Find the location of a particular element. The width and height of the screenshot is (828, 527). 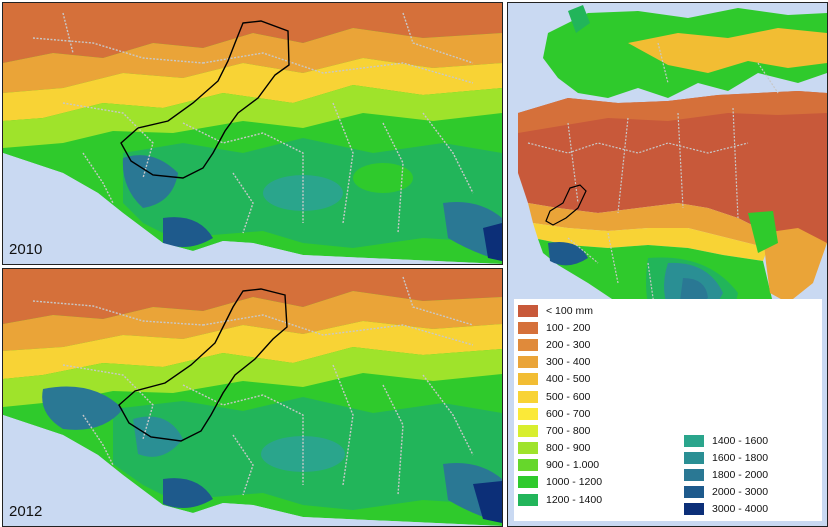

legend-item: 1400 - 1600 is located at coordinates (726, 440).